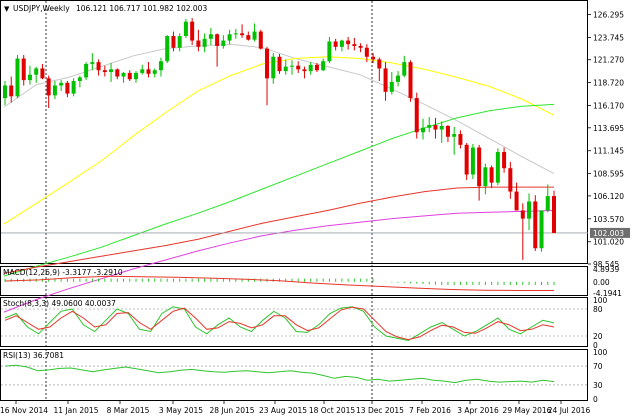 This screenshot has height=420, width=634. What do you see at coordinates (608, 219) in the screenshot?
I see `price-tick-label: 103.570` at bounding box center [608, 219].